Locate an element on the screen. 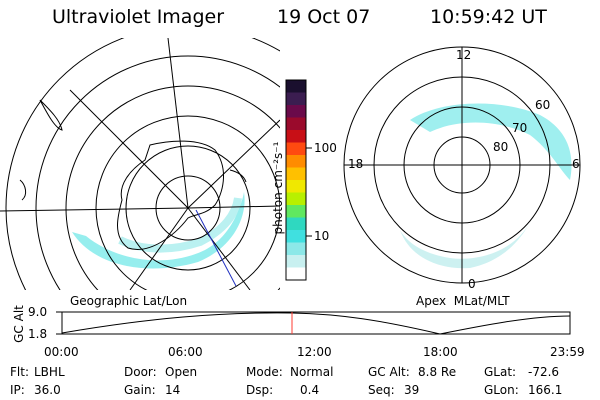 This screenshot has height=400, width=600. timeline-xtick-3: 18:00 is located at coordinates (440, 352).